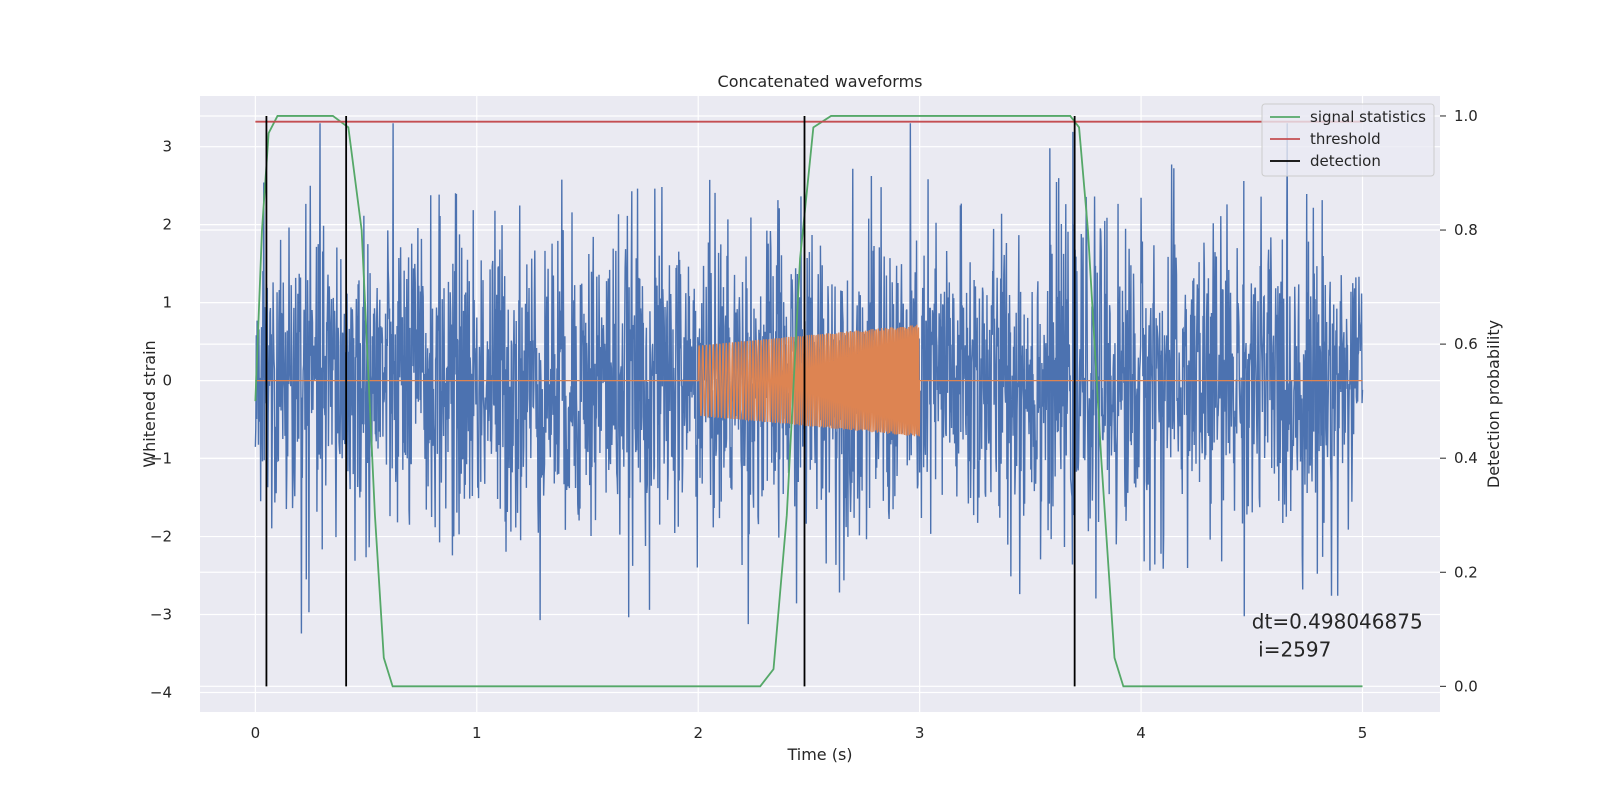  I want to click on y-tick-label: 0, so click(167, 381).